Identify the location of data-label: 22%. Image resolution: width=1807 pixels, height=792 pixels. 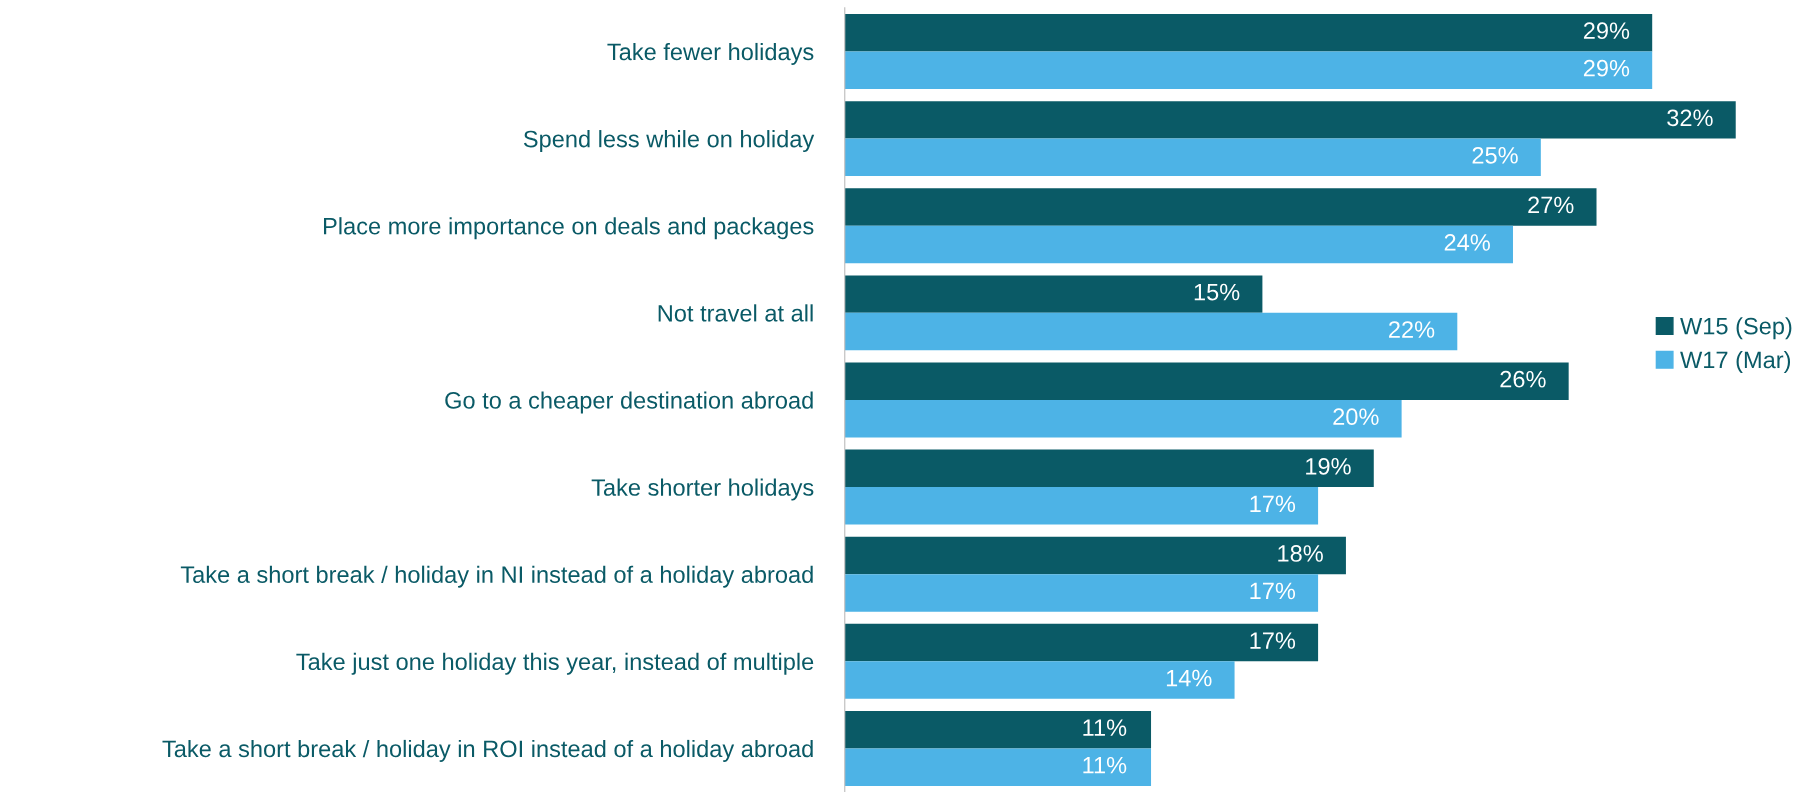
(1412, 329).